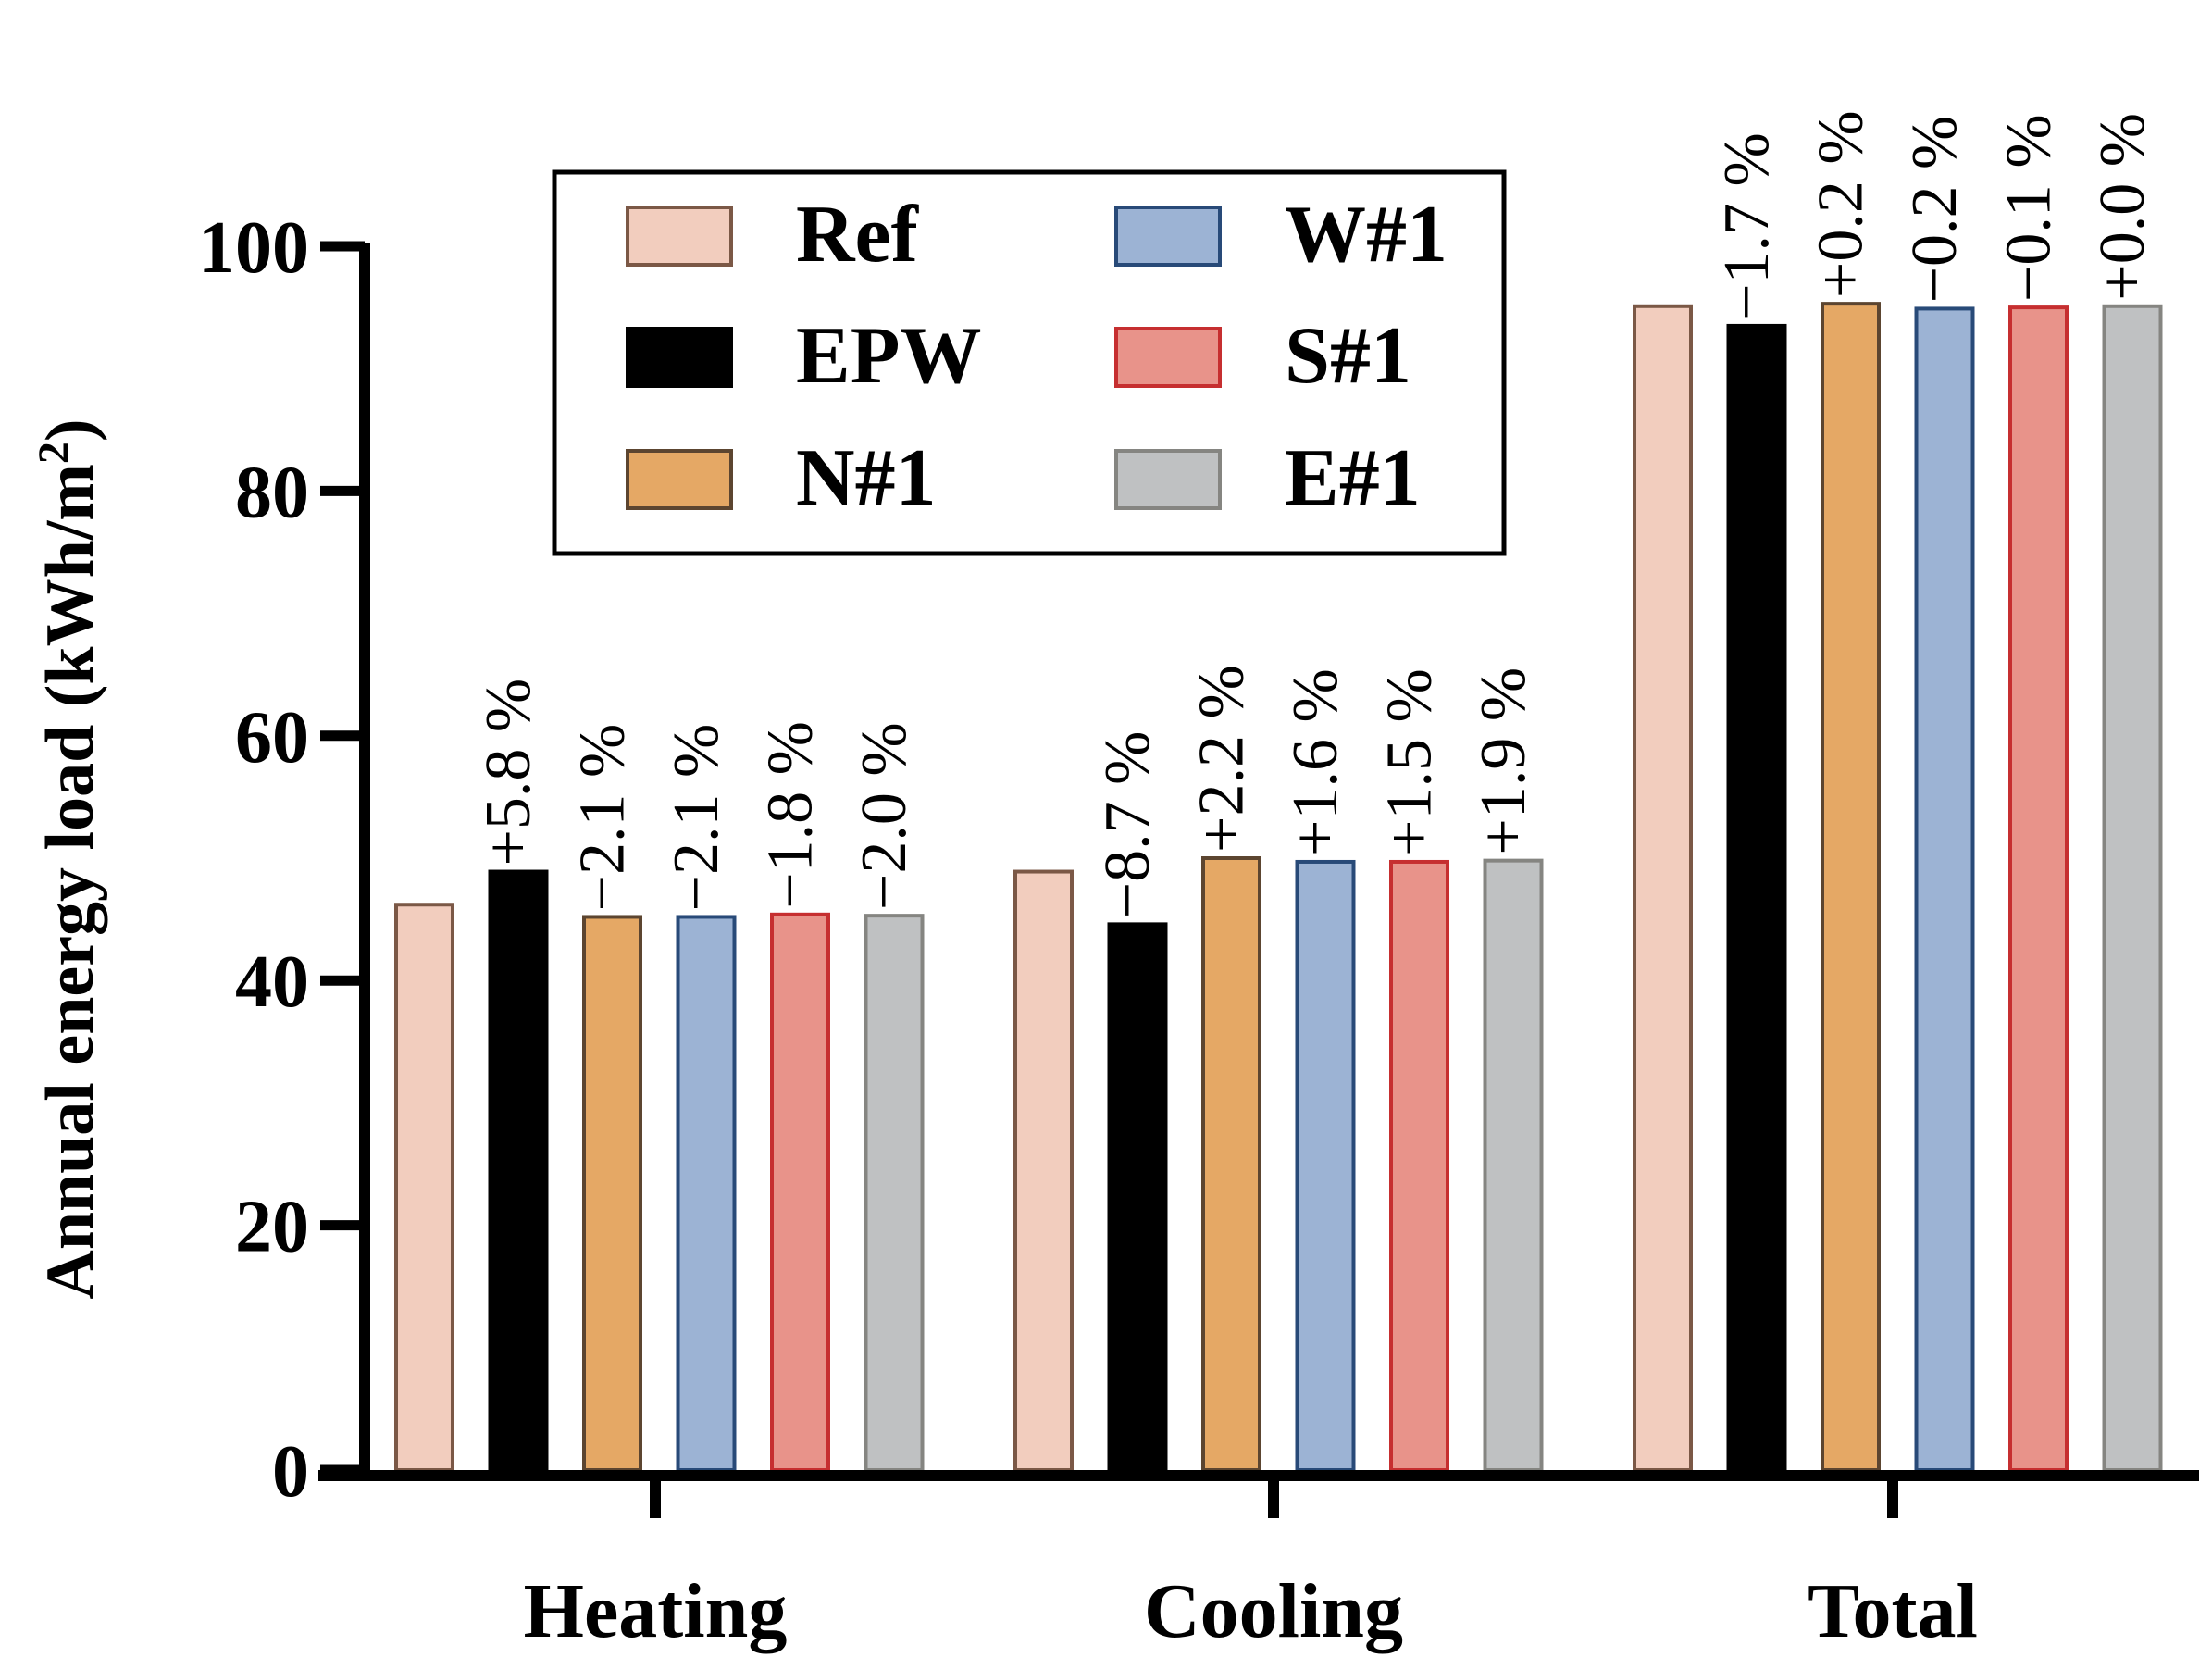  I want to click on y-axis-label-close: ), so click(70, 430).